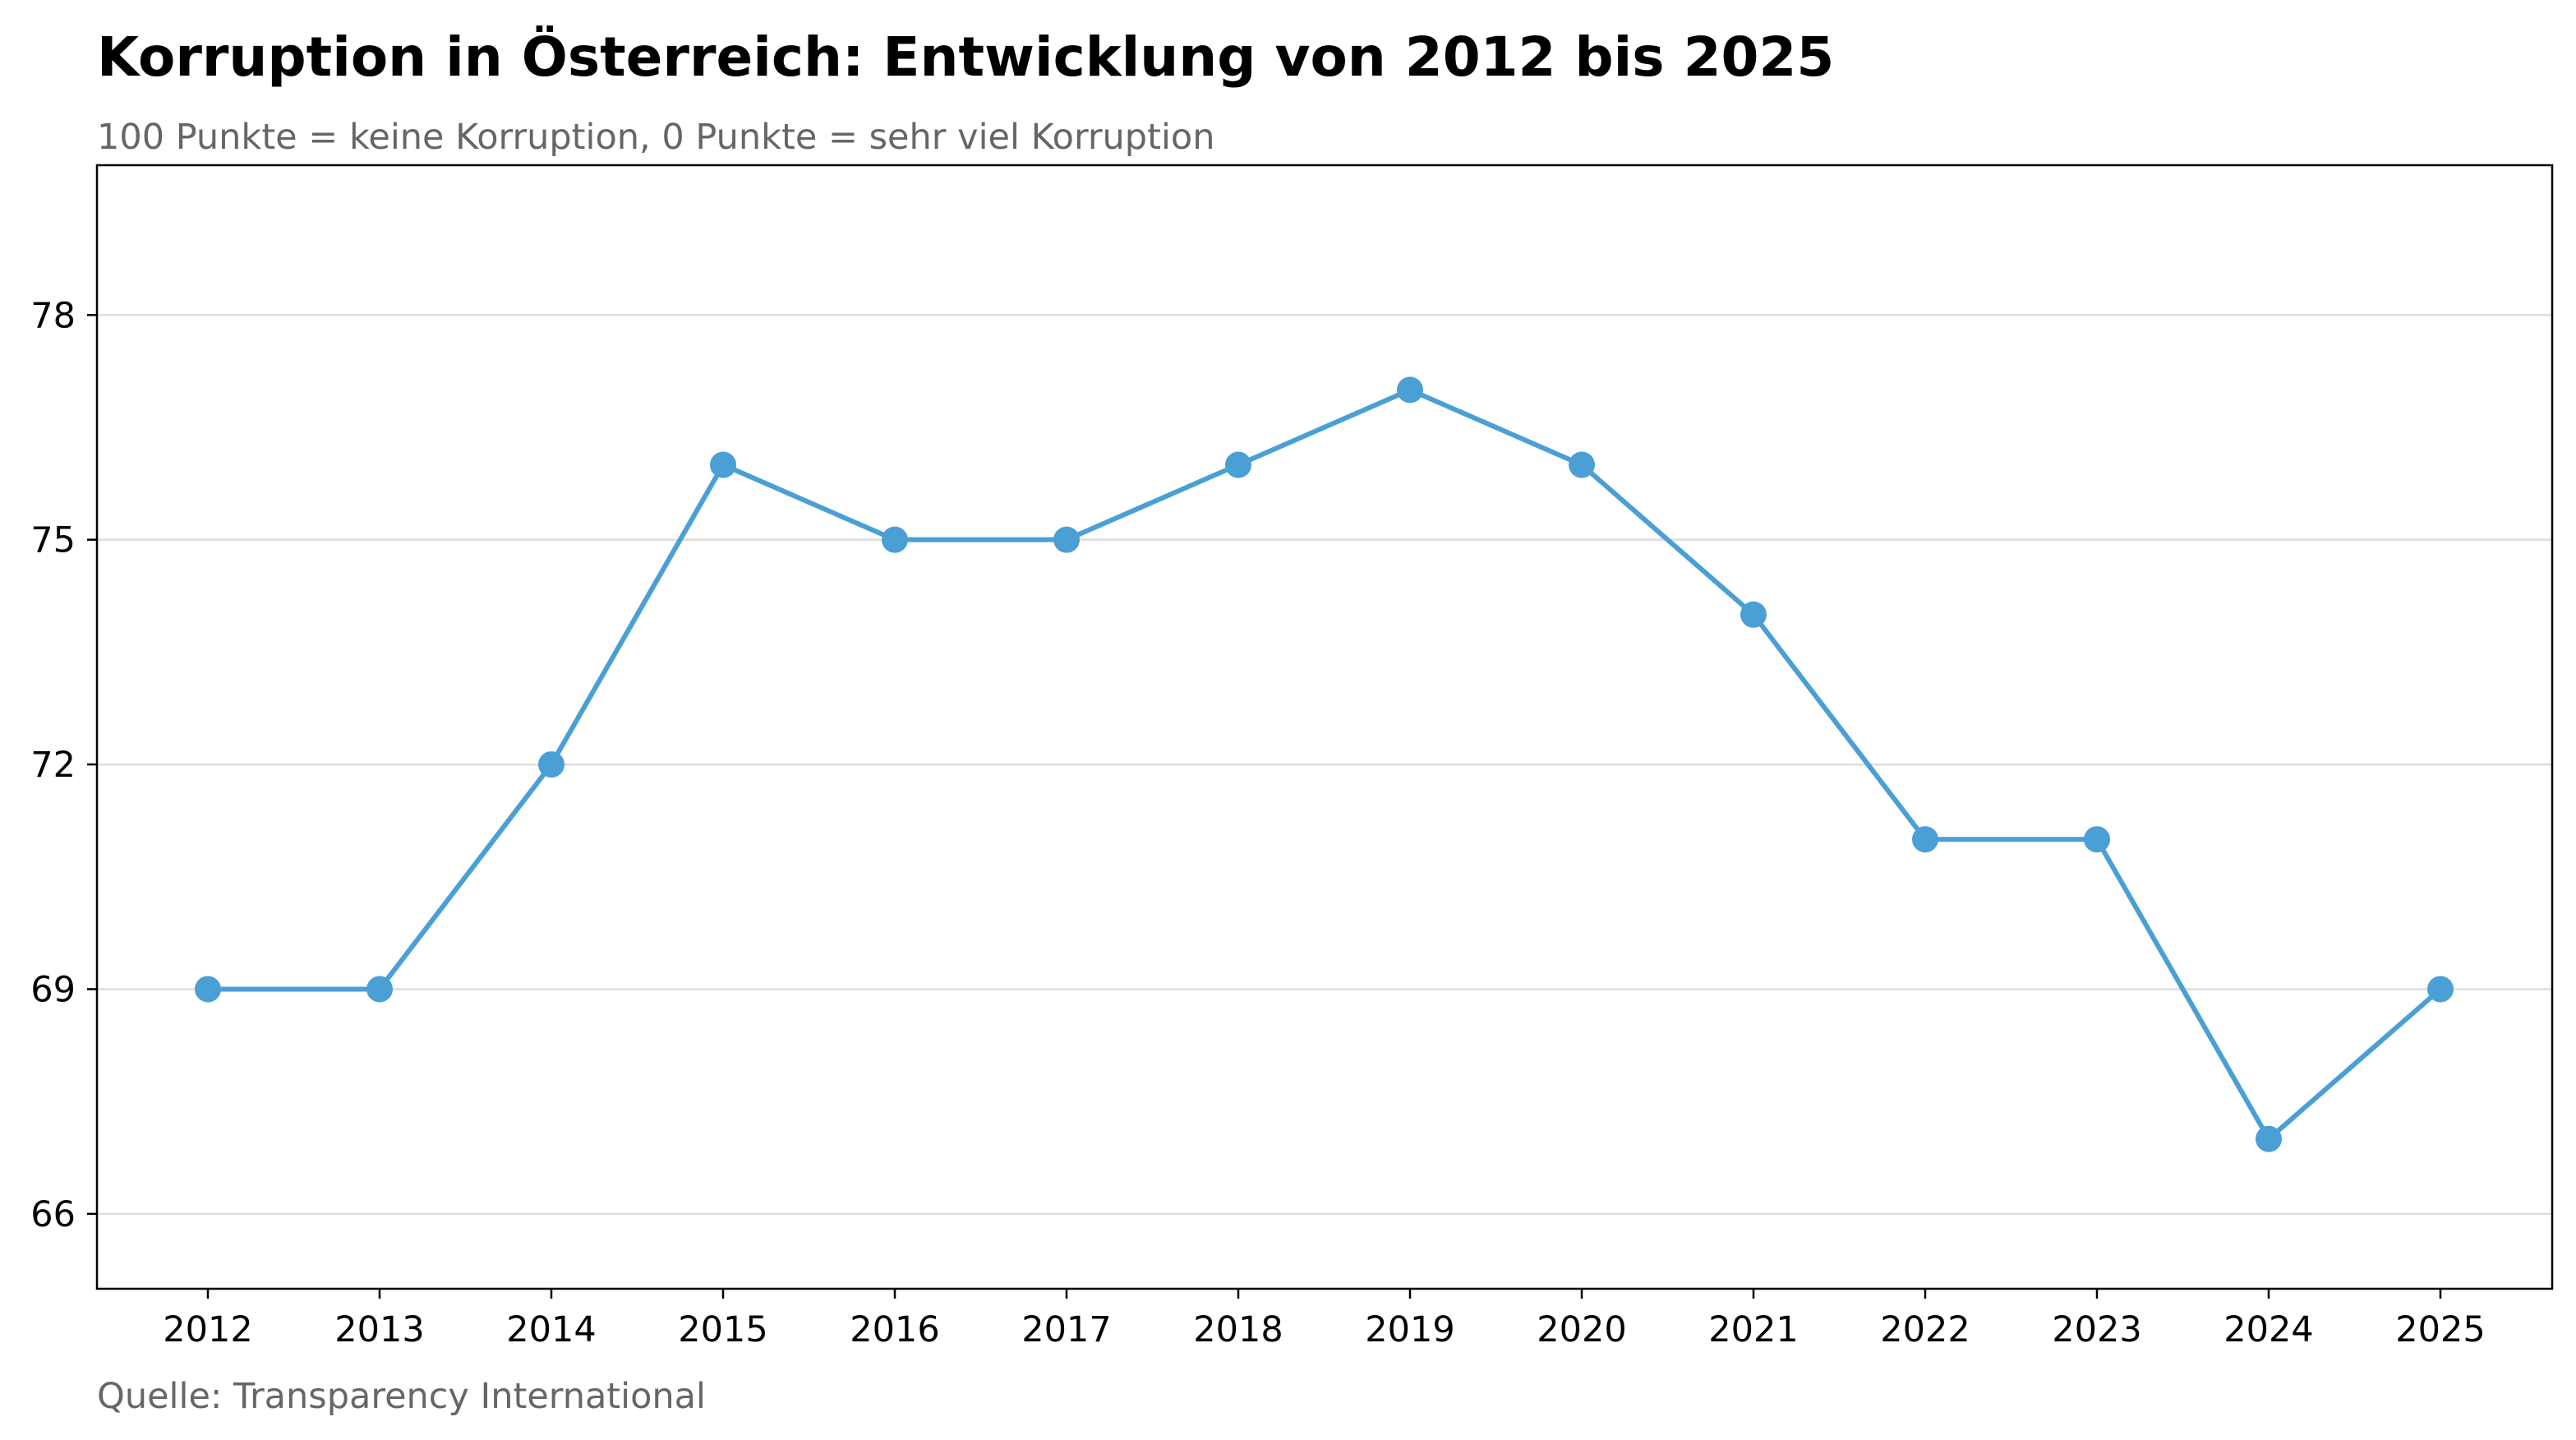 Image resolution: width=2576 pixels, height=1440 pixels. I want to click on source-note: Quelle: Transparency International, so click(401, 1396).